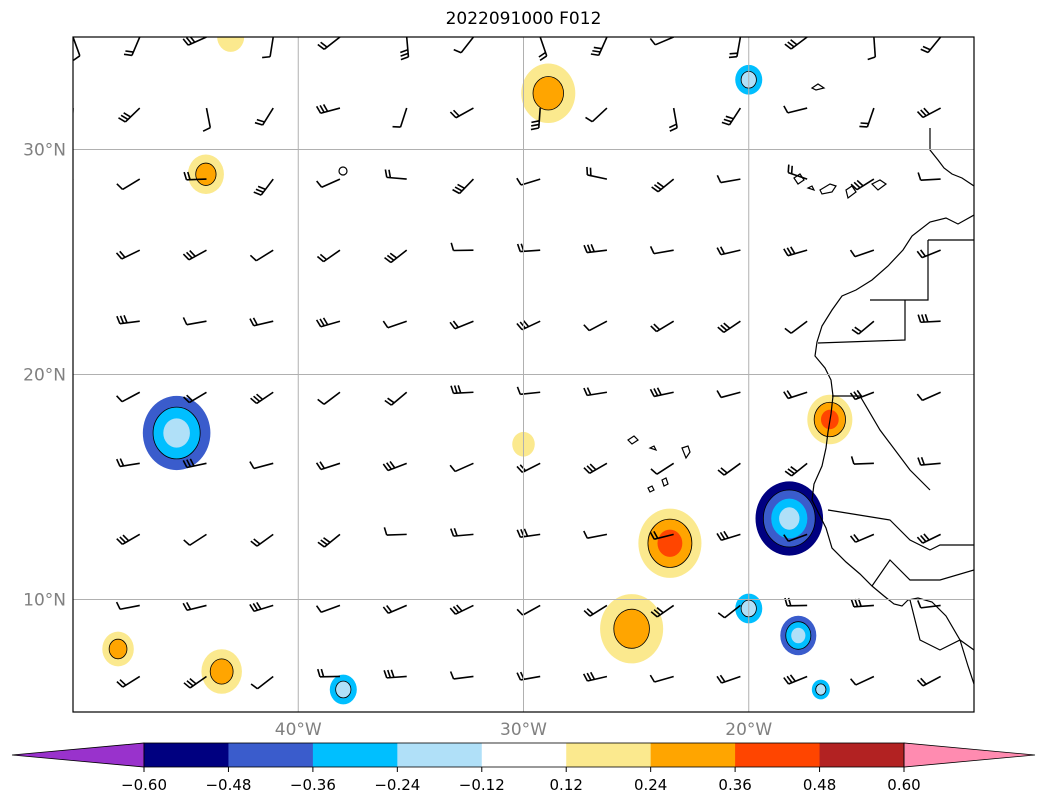 The height and width of the screenshot is (805, 1047). I want to click on lat-tick-label: 20°N, so click(44, 376).